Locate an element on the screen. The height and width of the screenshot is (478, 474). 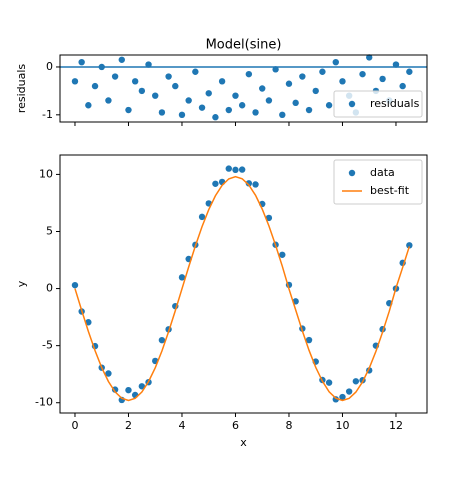
x-tick-label: 4 is located at coordinates (181, 425).